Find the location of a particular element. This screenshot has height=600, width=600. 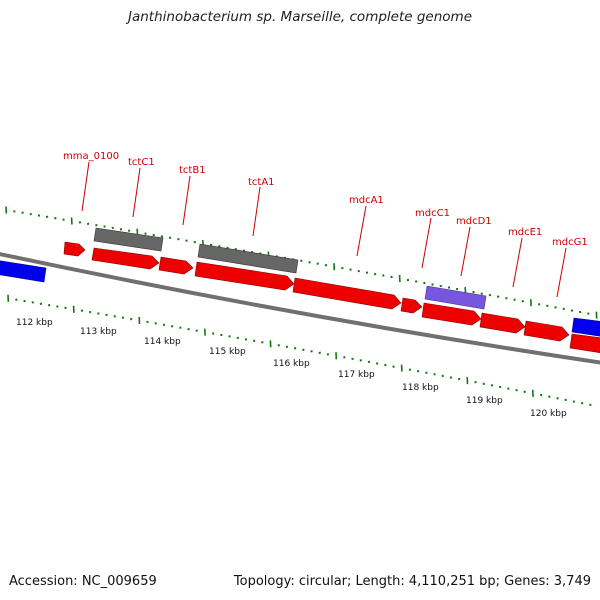

scale-label-116: 116 kbp is located at coordinates (291, 364).